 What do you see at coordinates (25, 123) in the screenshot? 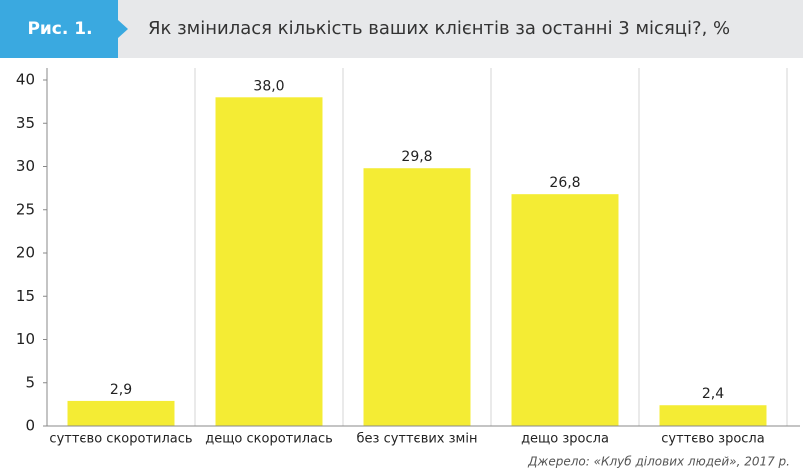
I see `y-tick-label: 35` at bounding box center [25, 123].